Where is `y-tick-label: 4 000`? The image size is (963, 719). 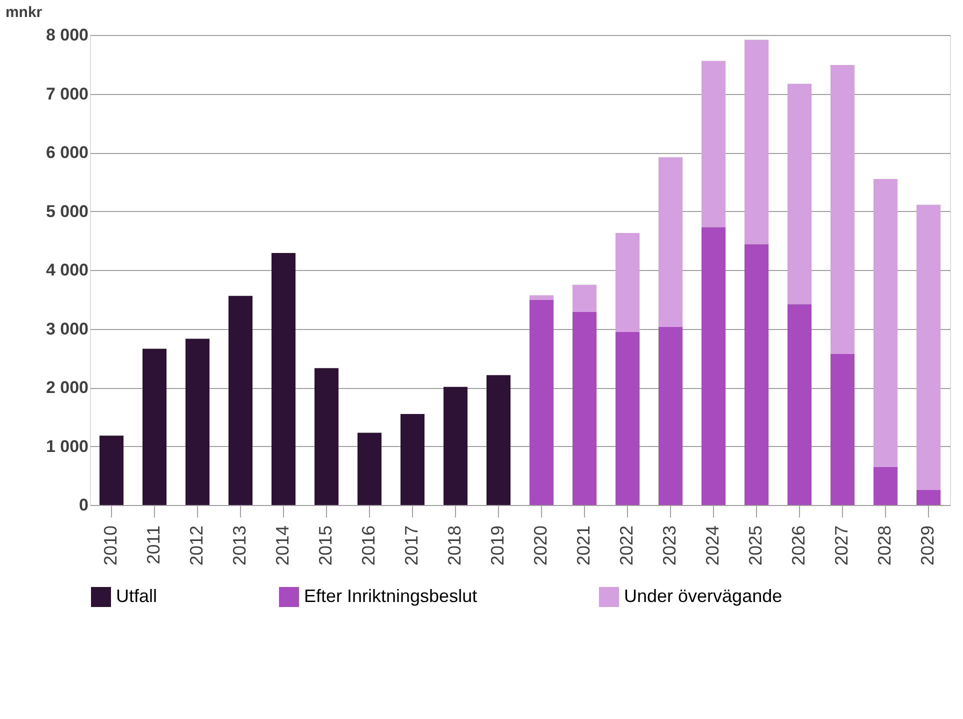 y-tick-label: 4 000 is located at coordinates (67, 270).